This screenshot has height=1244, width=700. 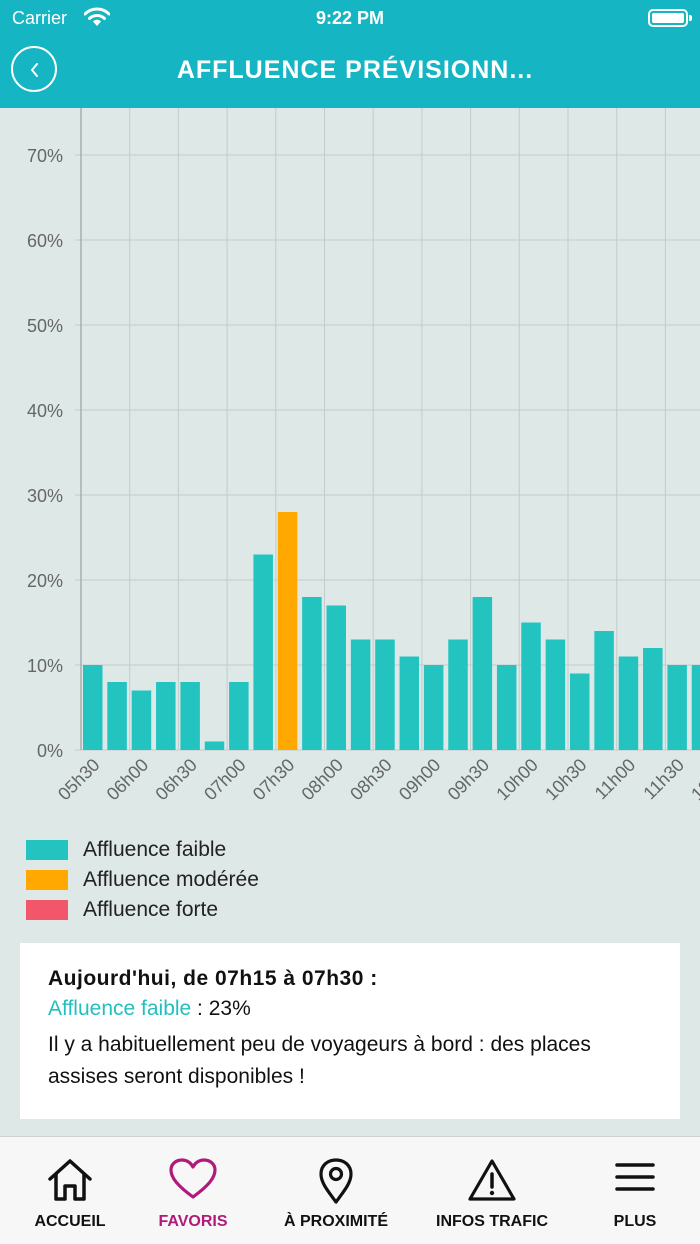 What do you see at coordinates (45, 156) in the screenshot?
I see `y-tick-label: 70%` at bounding box center [45, 156].